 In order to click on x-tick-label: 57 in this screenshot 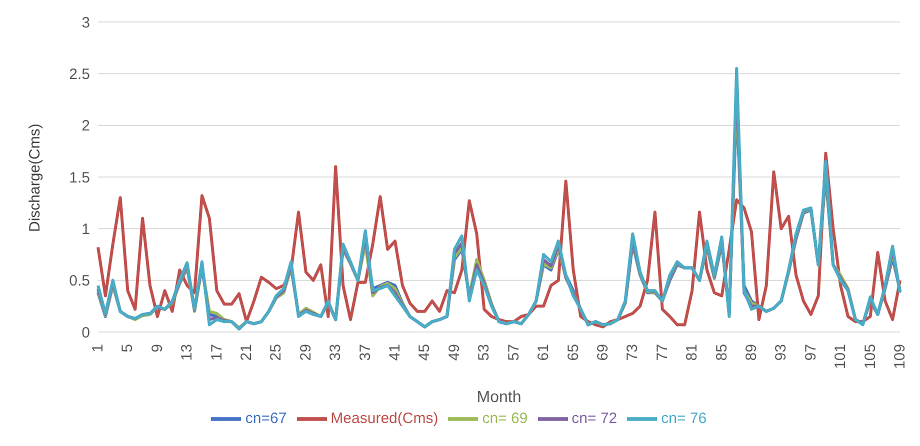, I will do `click(513, 352)`.